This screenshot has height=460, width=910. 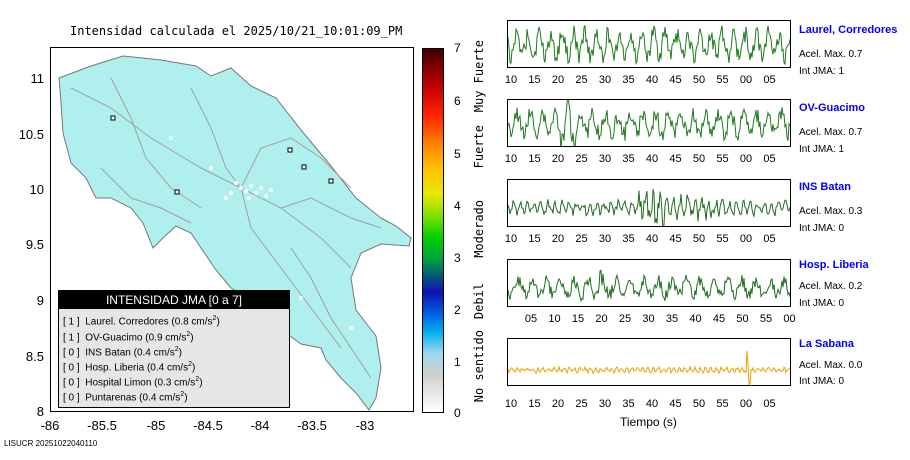 What do you see at coordinates (479, 229) in the screenshot?
I see `colorbar-label: Moderado` at bounding box center [479, 229].